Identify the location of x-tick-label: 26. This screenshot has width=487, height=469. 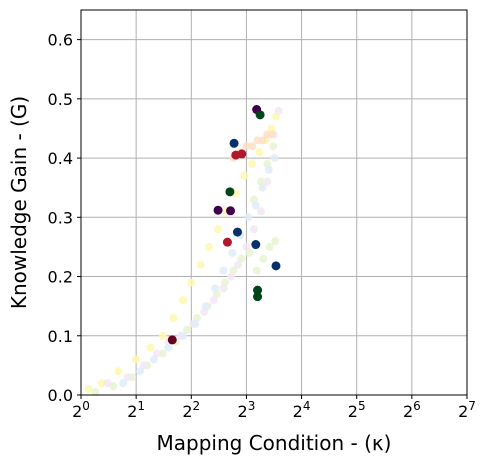
(412, 410).